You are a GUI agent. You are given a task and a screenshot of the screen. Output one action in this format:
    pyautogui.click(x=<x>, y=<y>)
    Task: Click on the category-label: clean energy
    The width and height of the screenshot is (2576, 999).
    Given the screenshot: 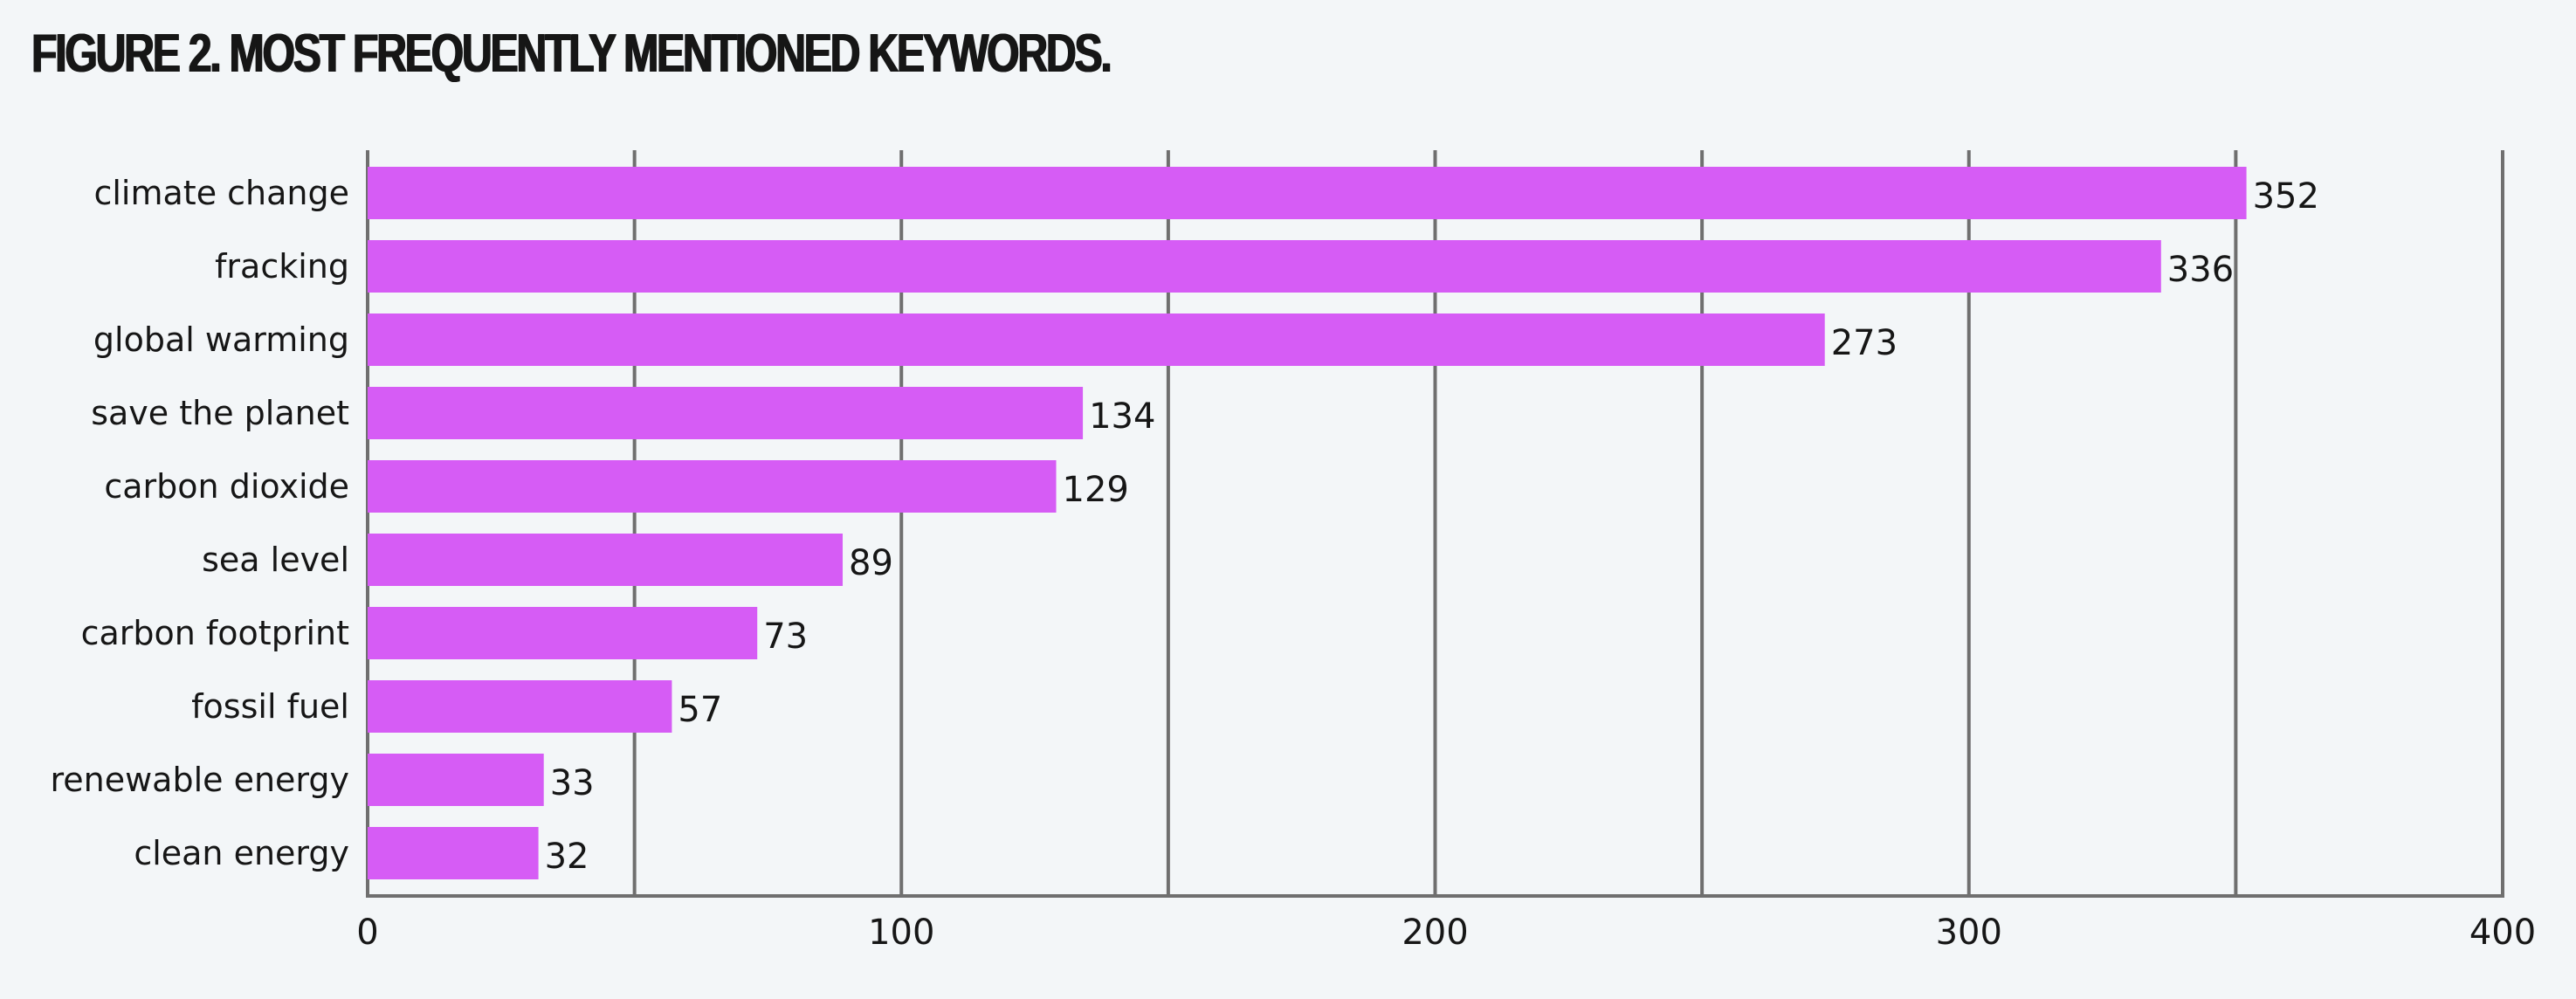 What is the action you would take?
    pyautogui.click(x=241, y=853)
    